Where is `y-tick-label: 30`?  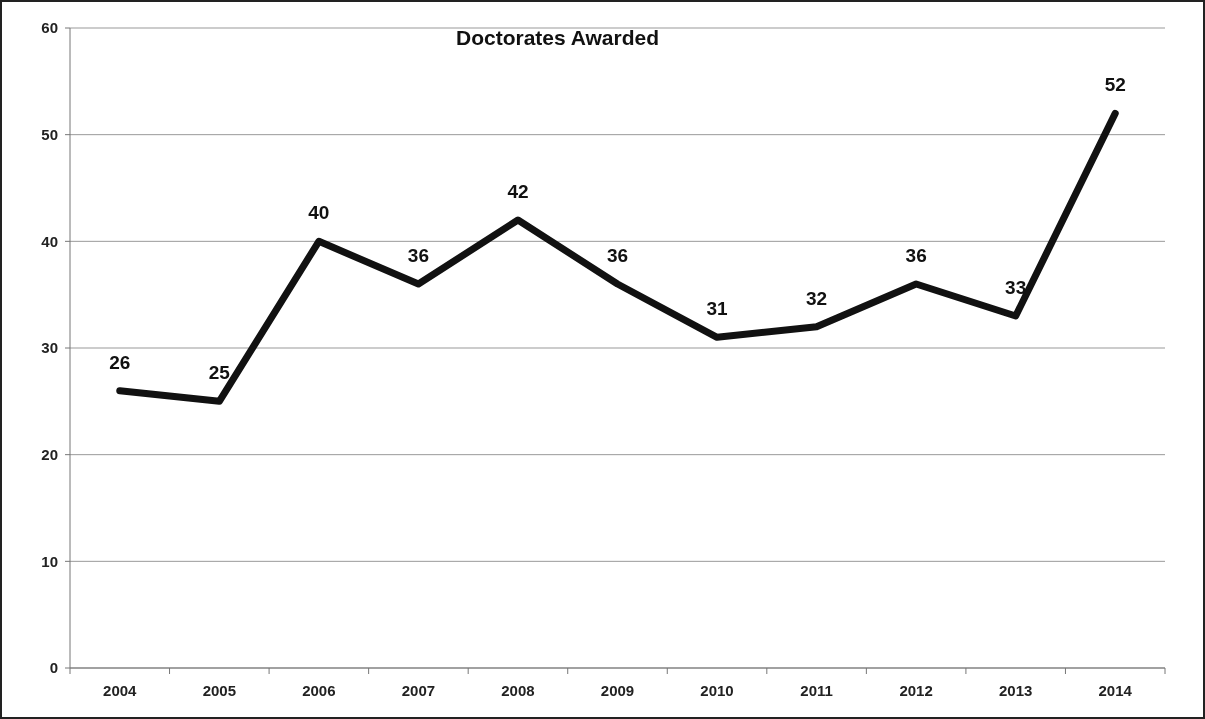 y-tick-label: 30 is located at coordinates (49, 348).